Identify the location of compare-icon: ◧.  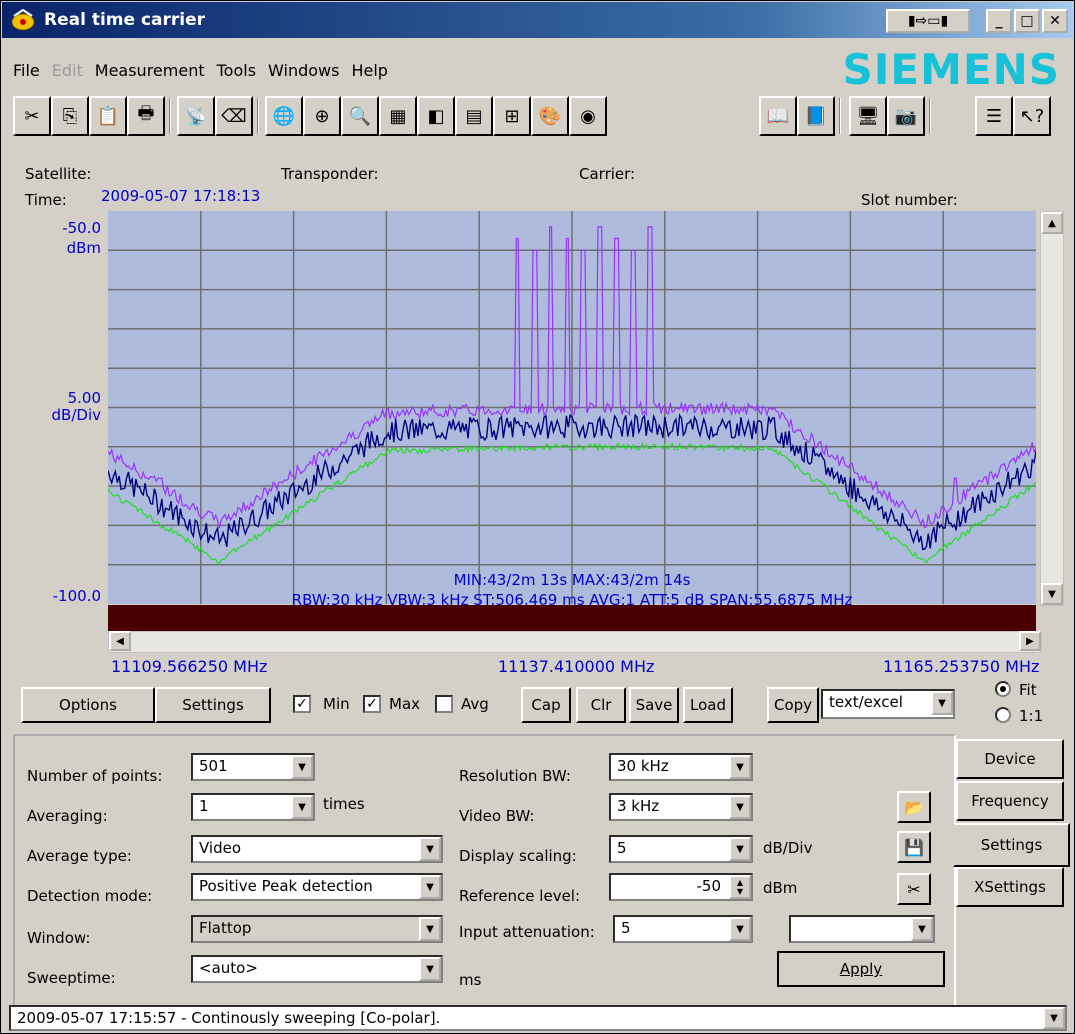
(436, 116).